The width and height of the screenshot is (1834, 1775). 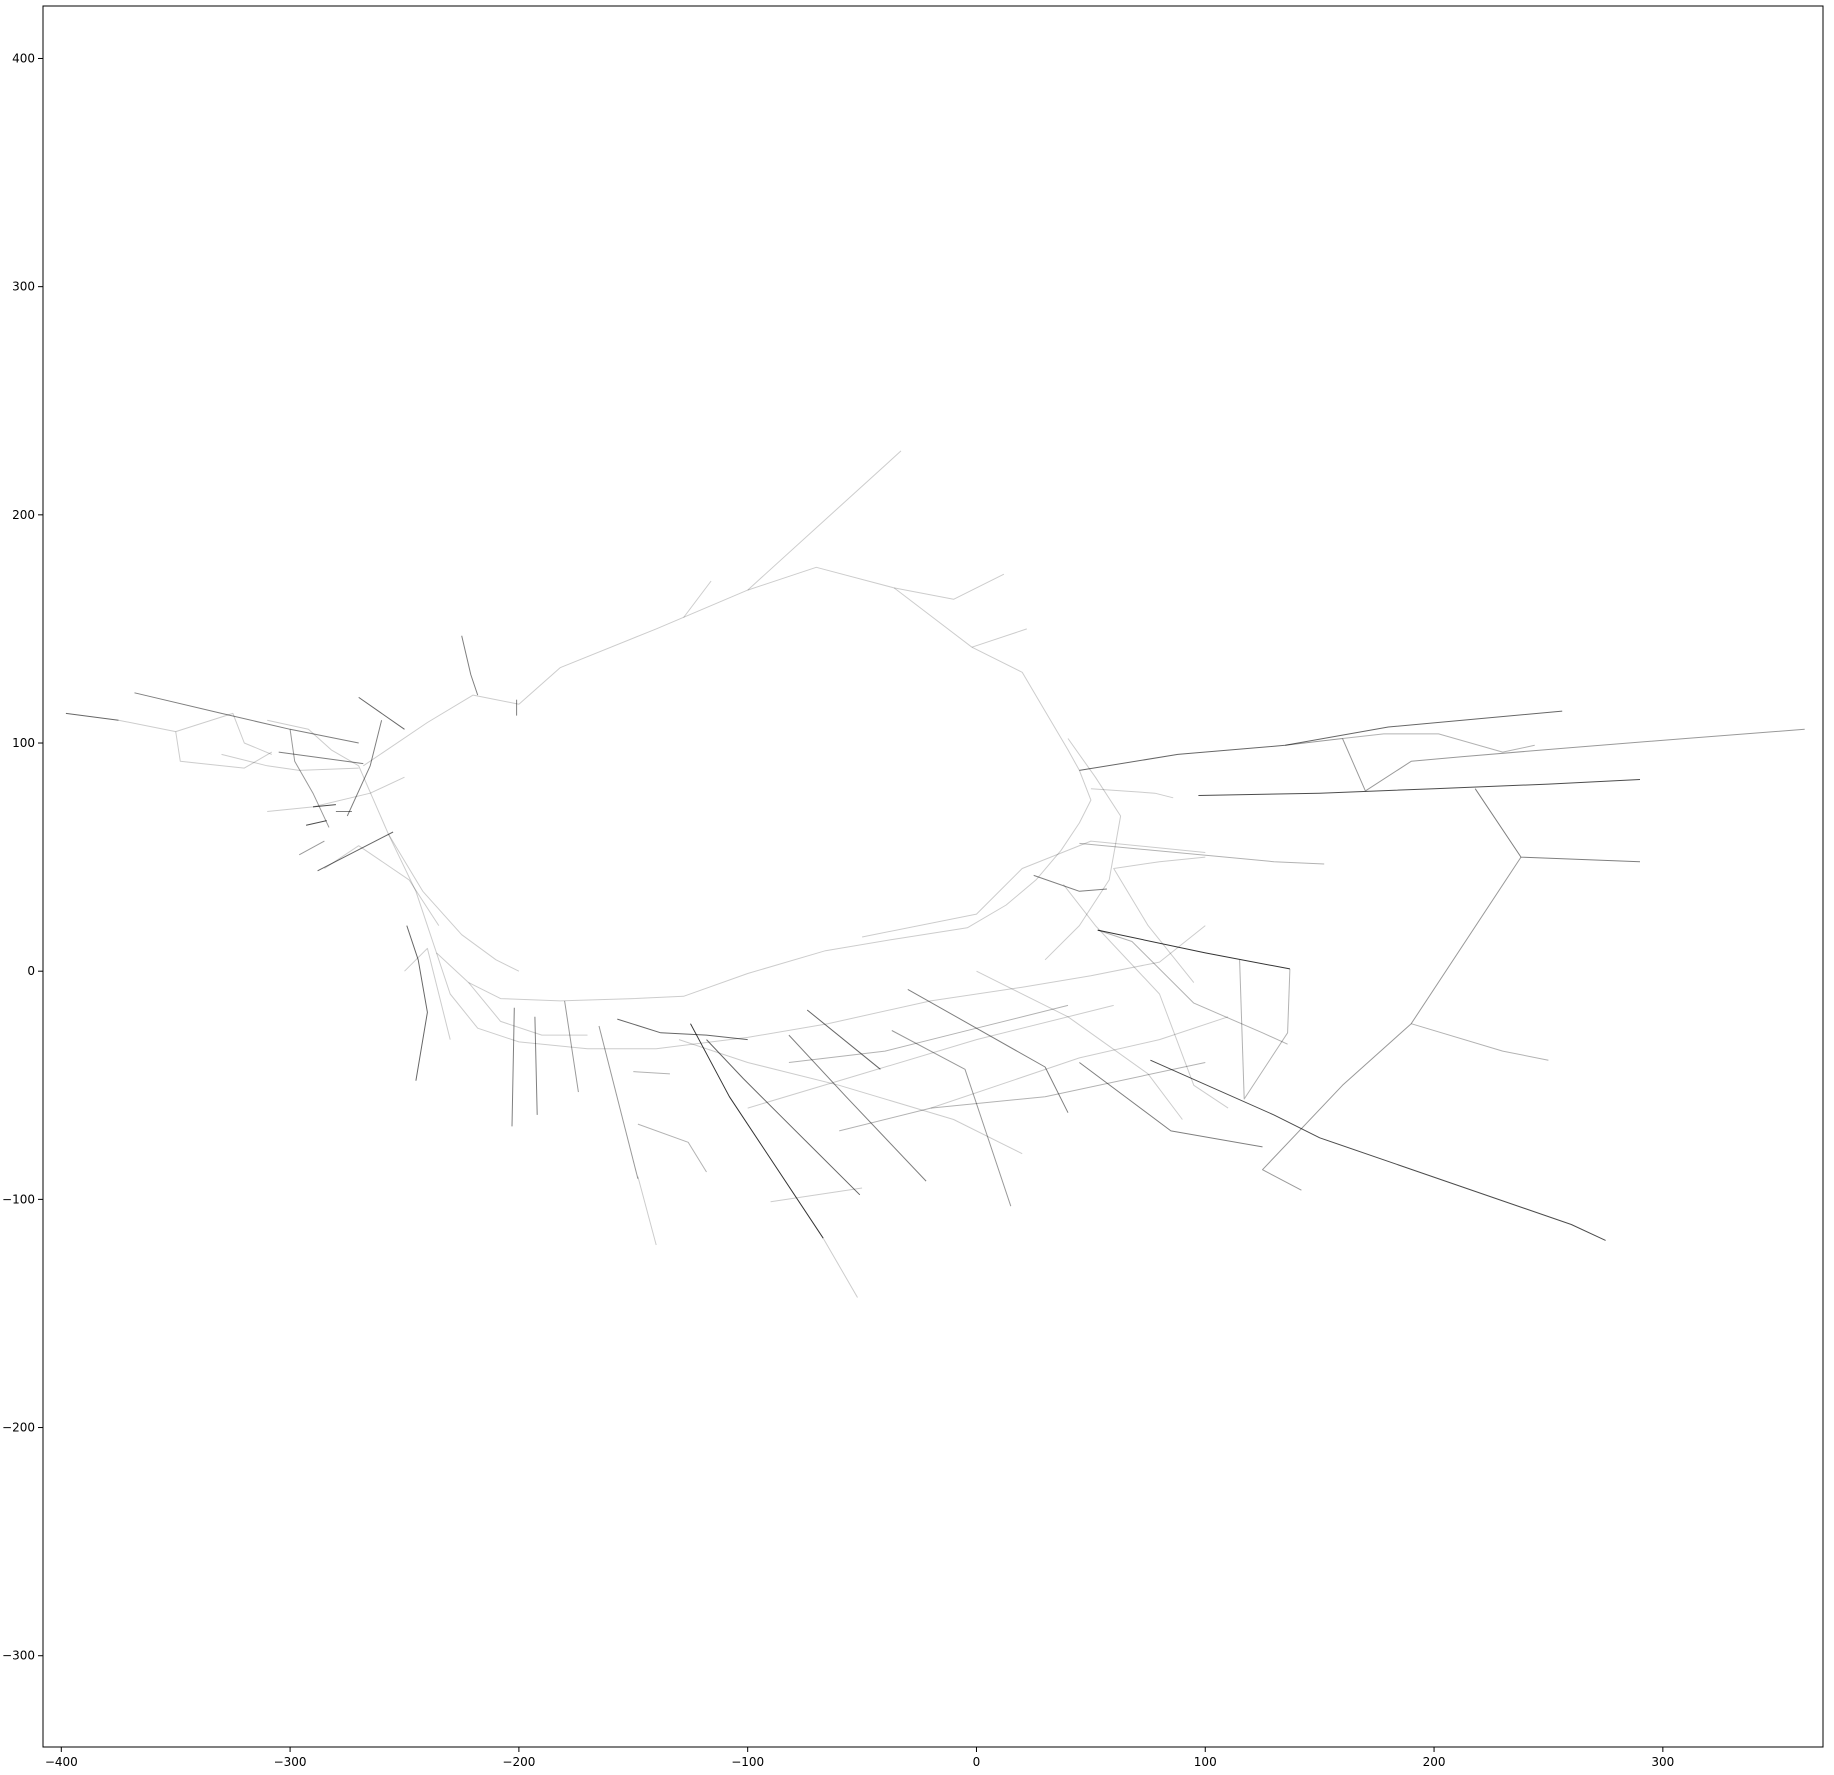 I want to click on x-tick-label: −300, so click(x=290, y=1762).